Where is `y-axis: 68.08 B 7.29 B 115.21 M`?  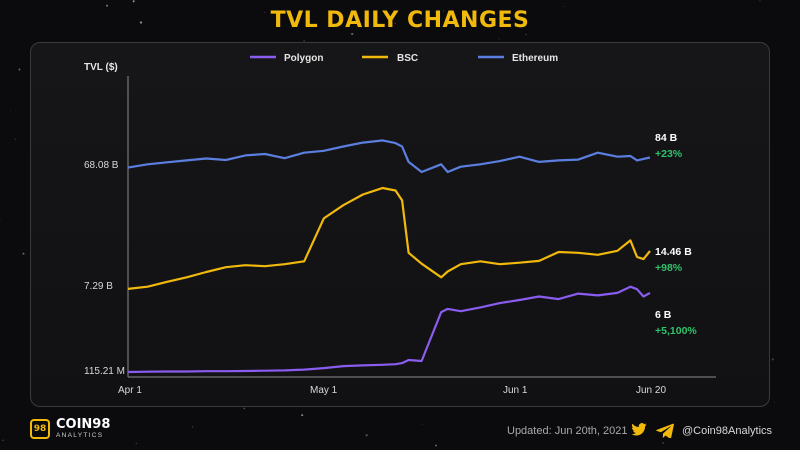
y-axis: 68.08 B 7.29 B 115.21 M is located at coordinates (106, 226).